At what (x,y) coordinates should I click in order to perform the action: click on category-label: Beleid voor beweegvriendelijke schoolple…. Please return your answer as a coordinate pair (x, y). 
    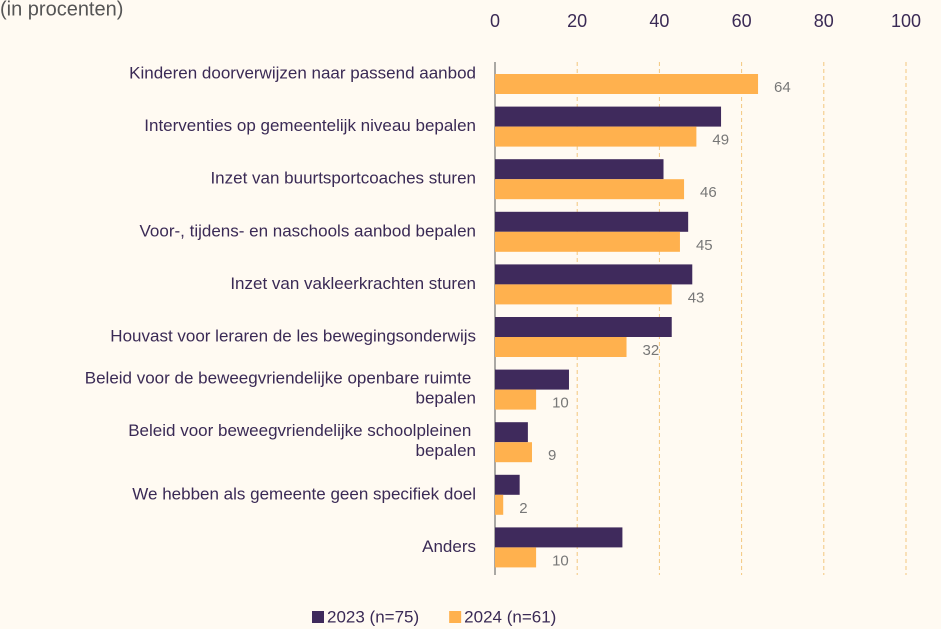
    Looking at the image, I should click on (302, 441).